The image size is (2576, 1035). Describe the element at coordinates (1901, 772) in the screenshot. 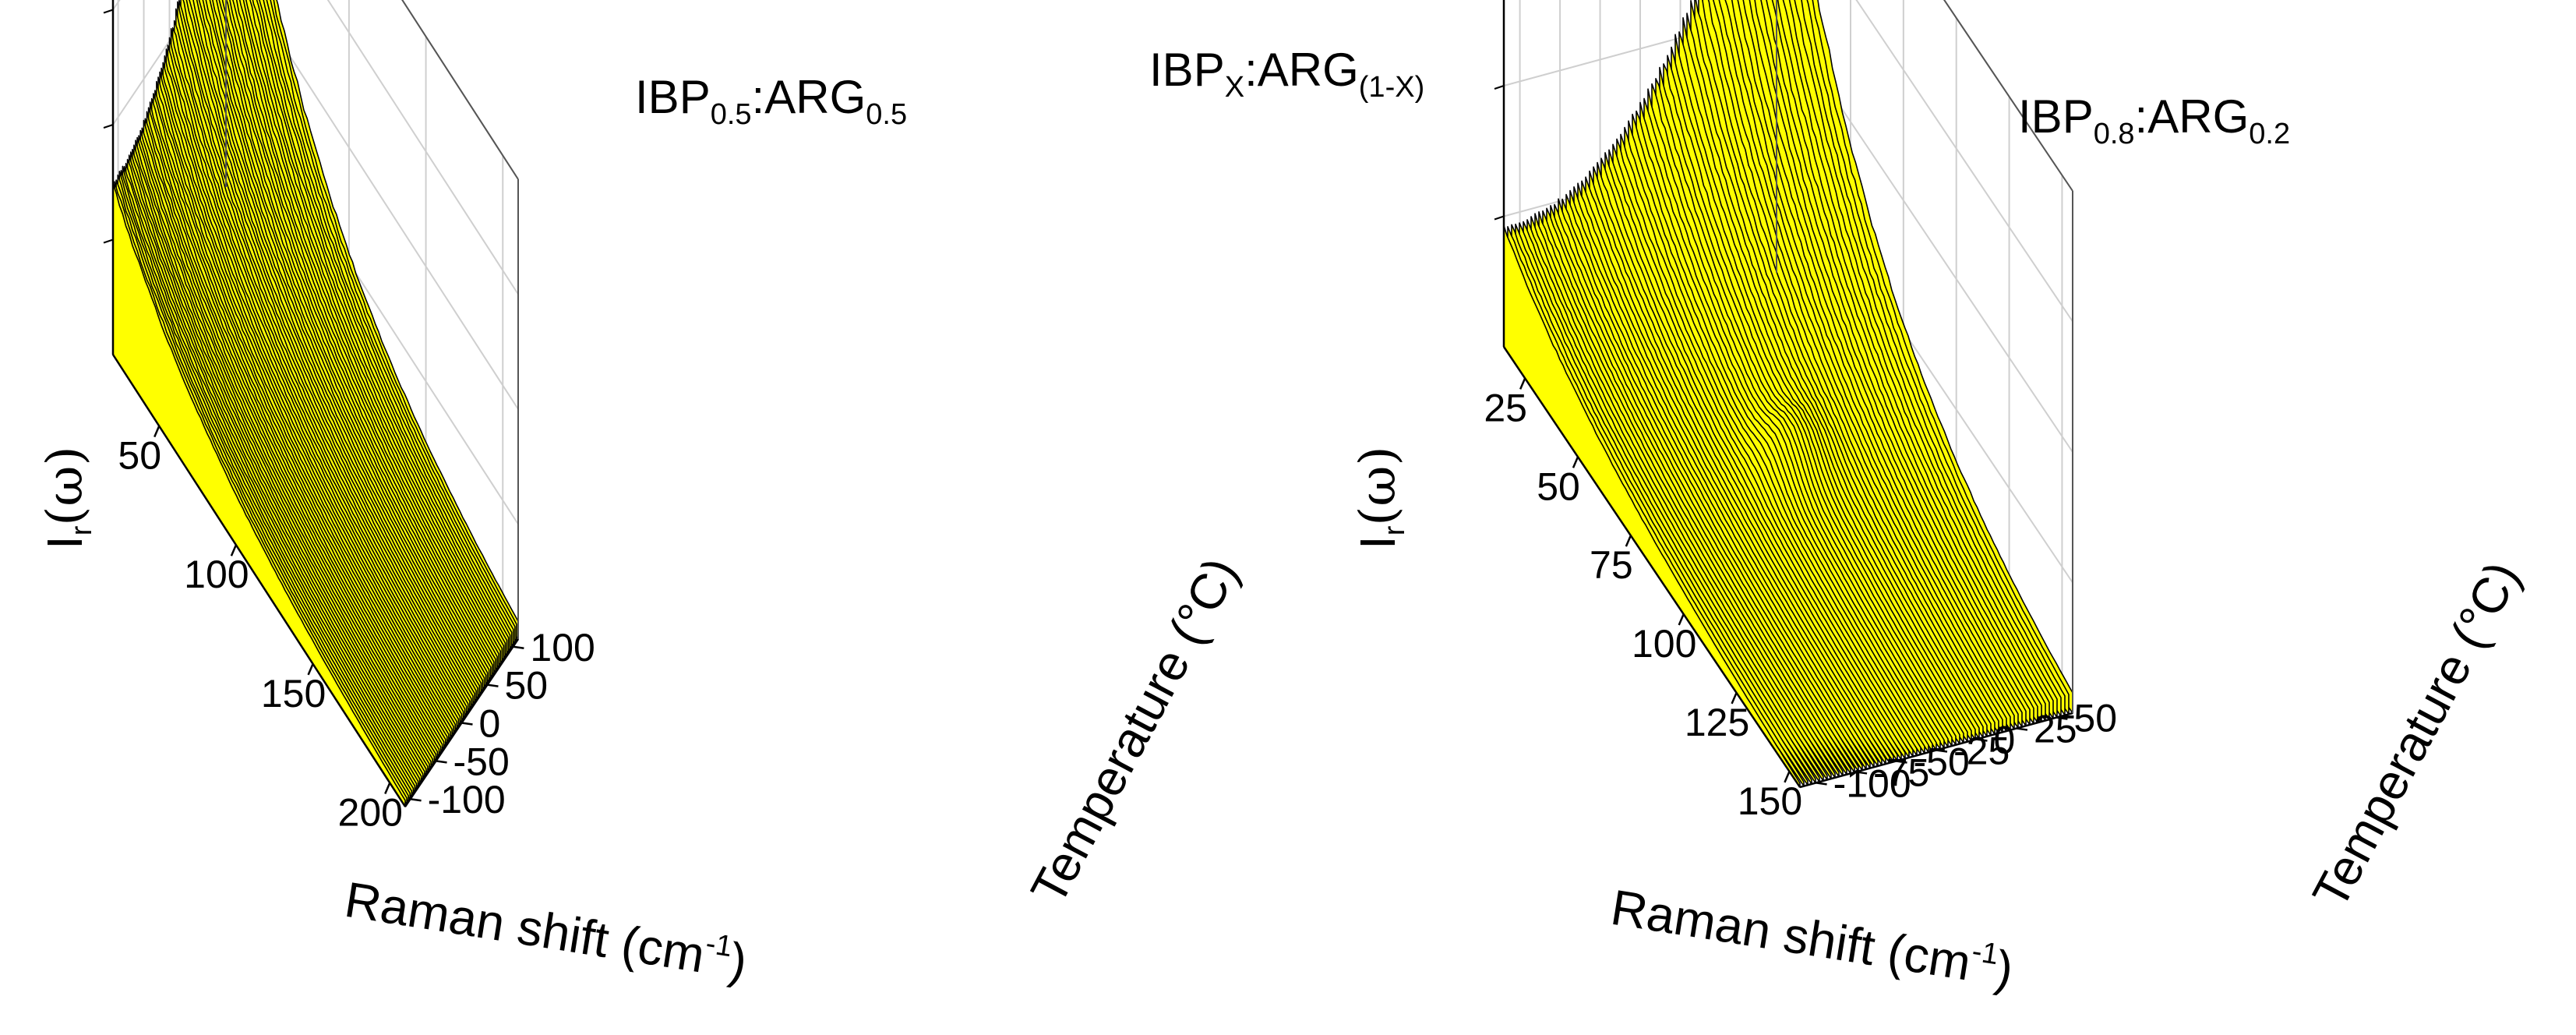

I see `y-tick-label: -75` at that location.